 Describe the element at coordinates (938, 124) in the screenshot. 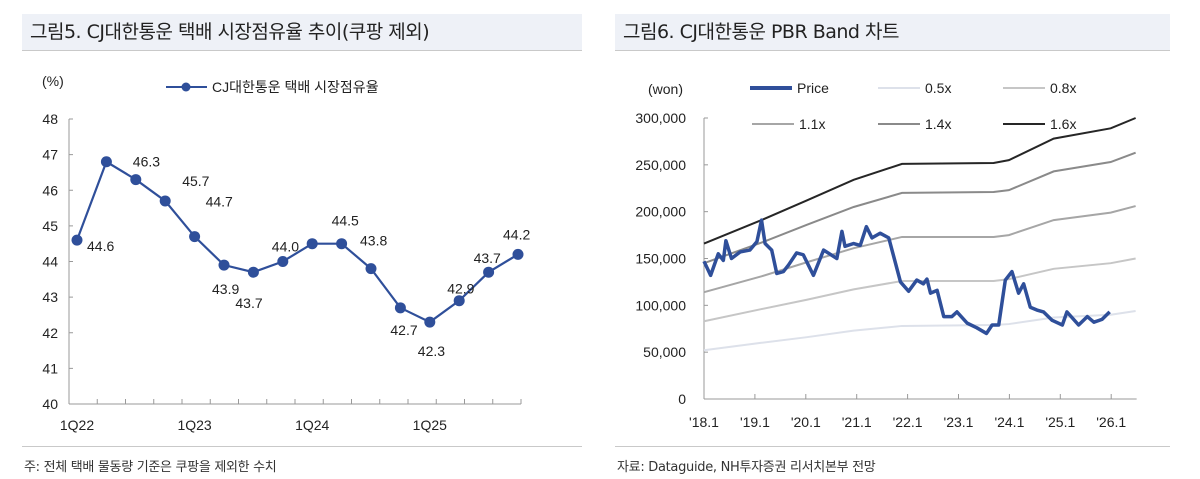

I see `legend-label: 1.4x` at that location.